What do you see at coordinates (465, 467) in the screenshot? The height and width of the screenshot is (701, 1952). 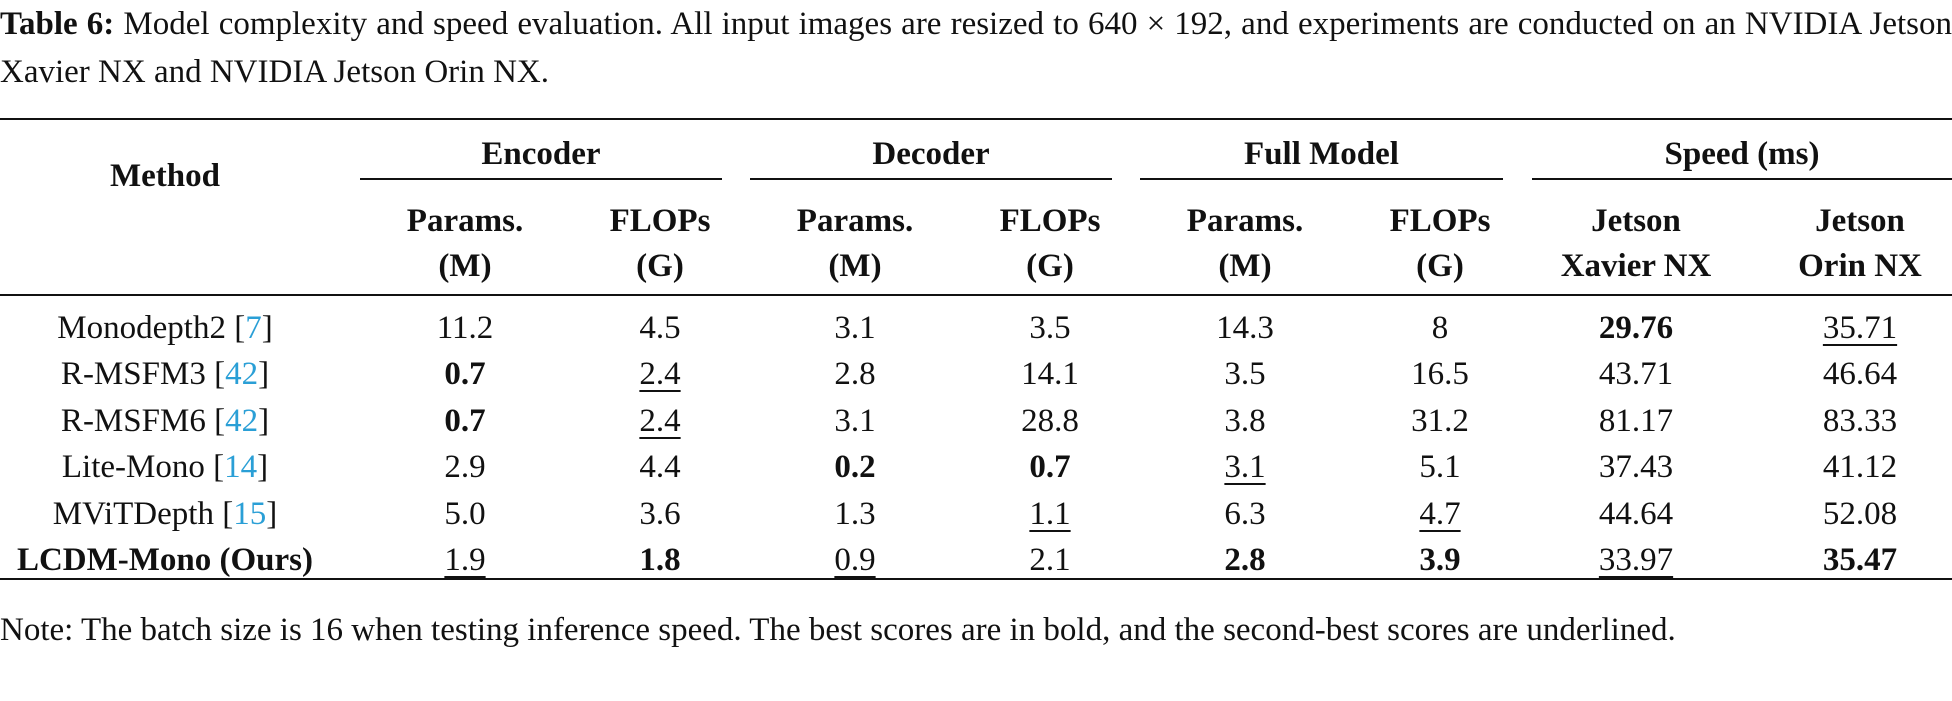 I see `value-cell: 2.9` at bounding box center [465, 467].